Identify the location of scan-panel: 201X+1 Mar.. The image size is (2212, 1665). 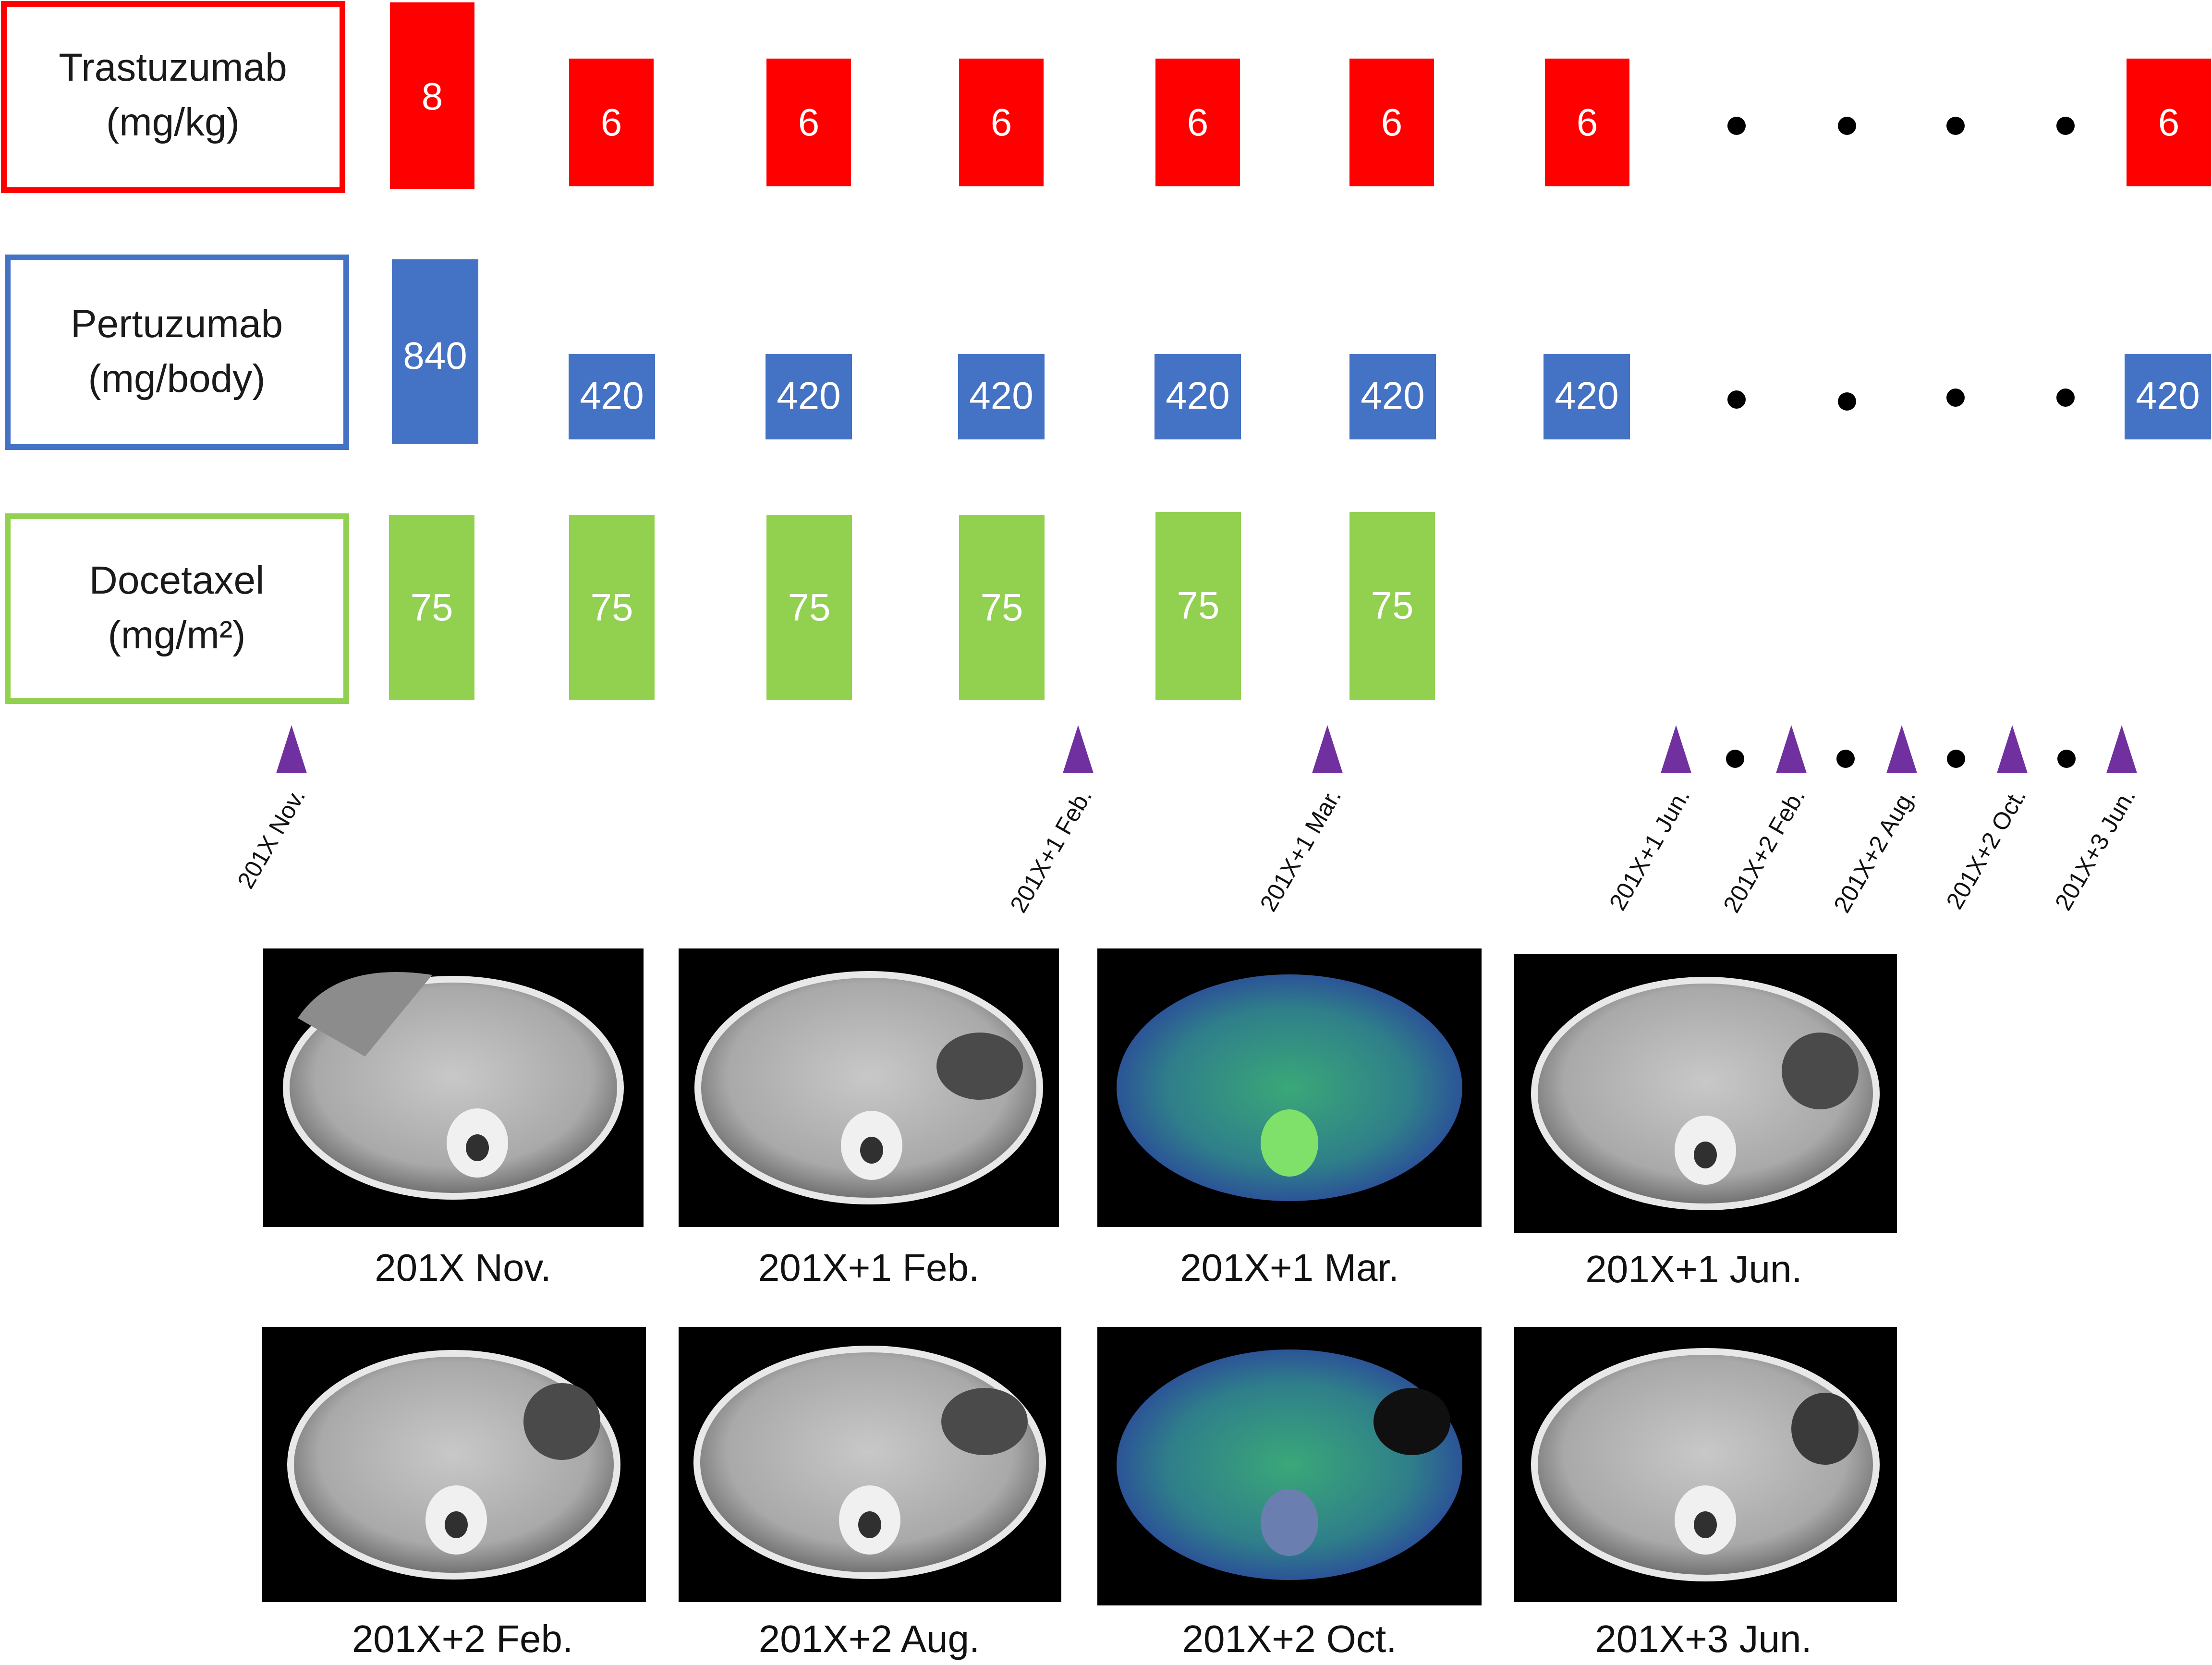
(1289, 1118).